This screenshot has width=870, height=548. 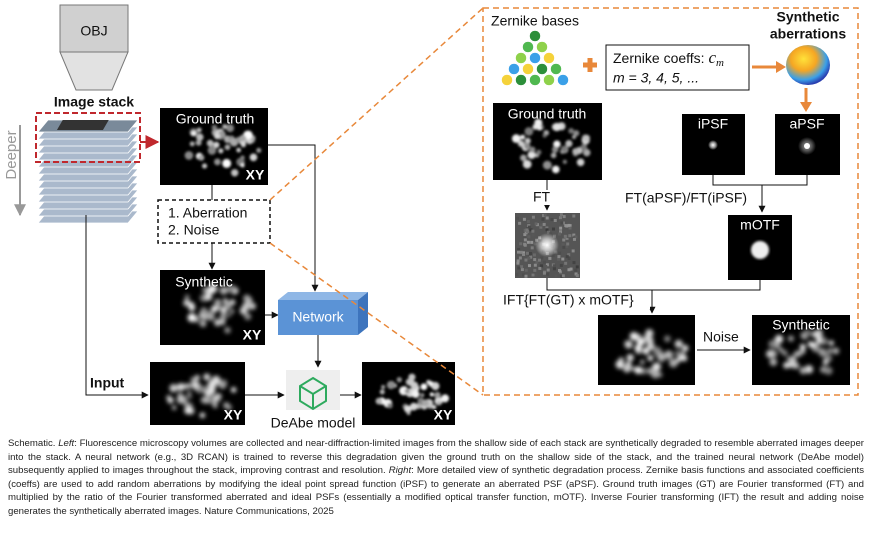 What do you see at coordinates (547, 141) in the screenshot?
I see `ground-truth-image` at bounding box center [547, 141].